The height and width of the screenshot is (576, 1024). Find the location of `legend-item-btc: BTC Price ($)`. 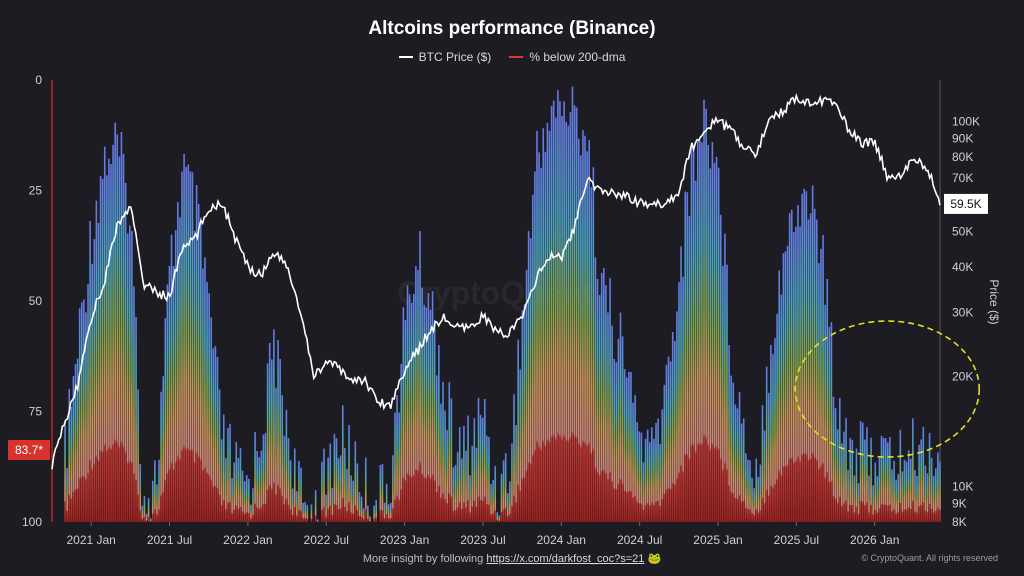

legend-item-btc: BTC Price ($) is located at coordinates (445, 57).